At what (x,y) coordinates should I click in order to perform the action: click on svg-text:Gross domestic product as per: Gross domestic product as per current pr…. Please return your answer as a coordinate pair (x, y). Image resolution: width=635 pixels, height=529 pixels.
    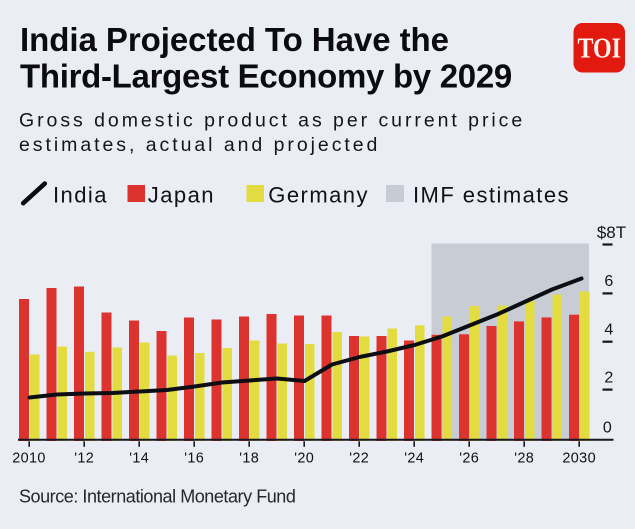
    Looking at the image, I should click on (272, 121).